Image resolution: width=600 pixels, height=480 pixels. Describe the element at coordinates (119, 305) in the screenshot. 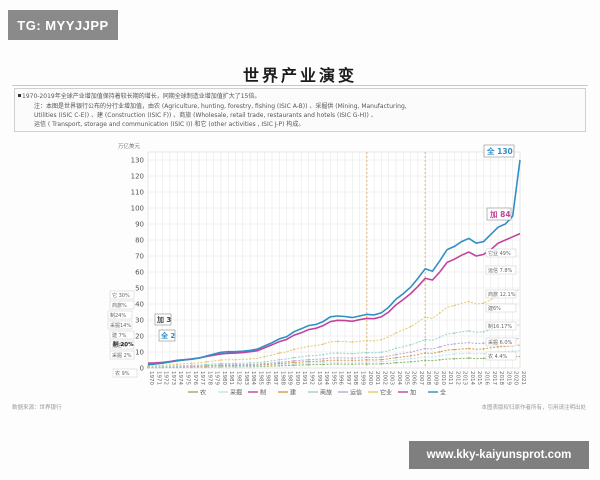

I see `share-label-start: 商旅%` at that location.